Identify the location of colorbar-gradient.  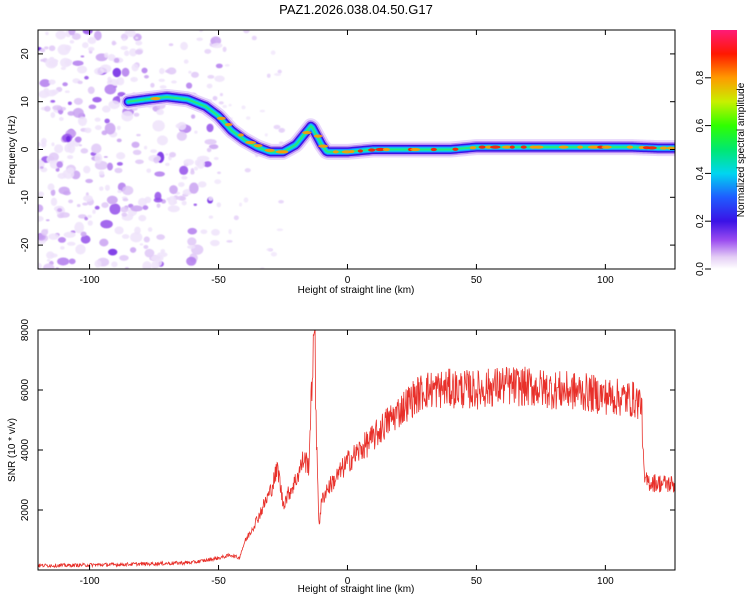
(724, 149).